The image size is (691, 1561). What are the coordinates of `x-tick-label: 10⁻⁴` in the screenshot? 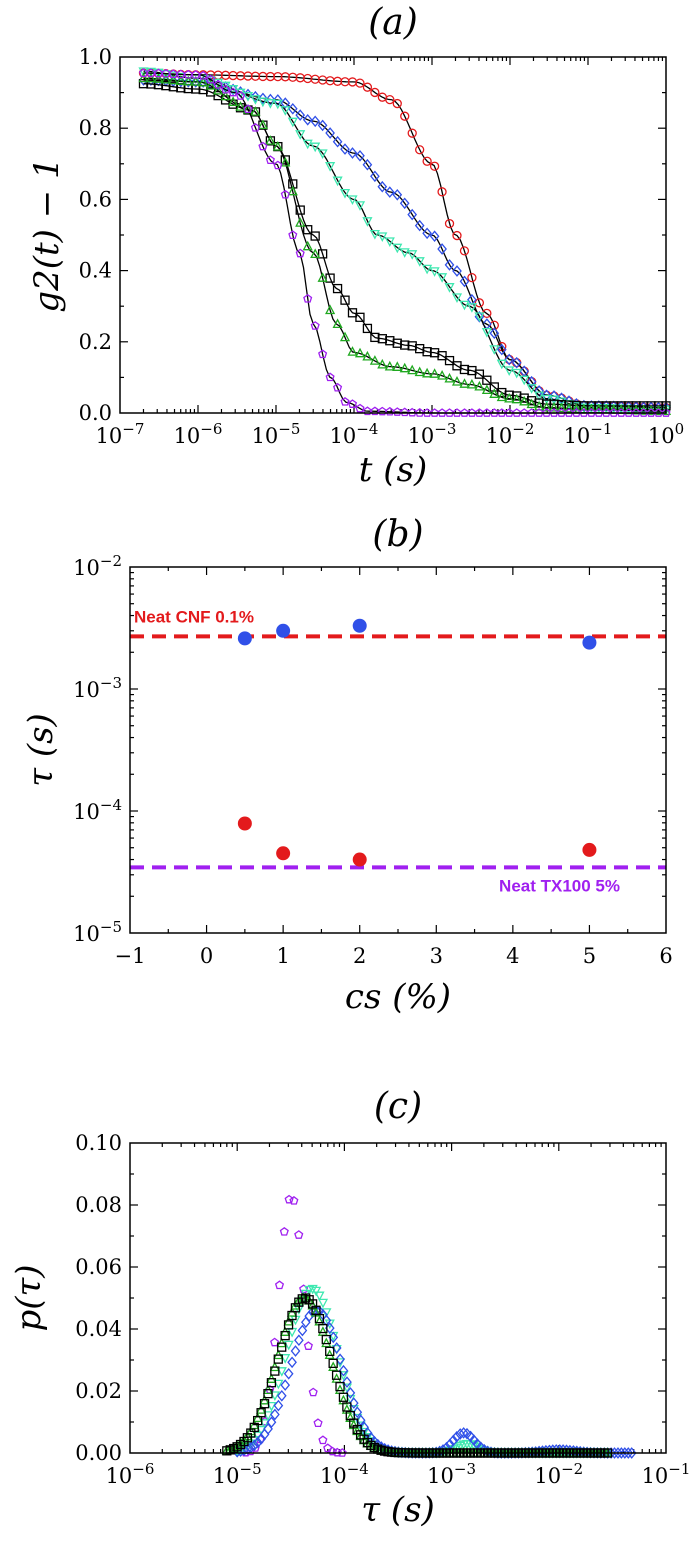 It's located at (354, 434).